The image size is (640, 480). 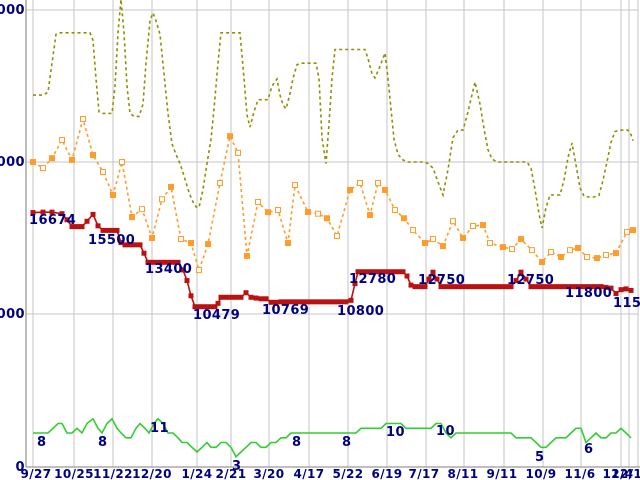 I want to click on x-tick-label: 10/25, so click(x=74, y=473).